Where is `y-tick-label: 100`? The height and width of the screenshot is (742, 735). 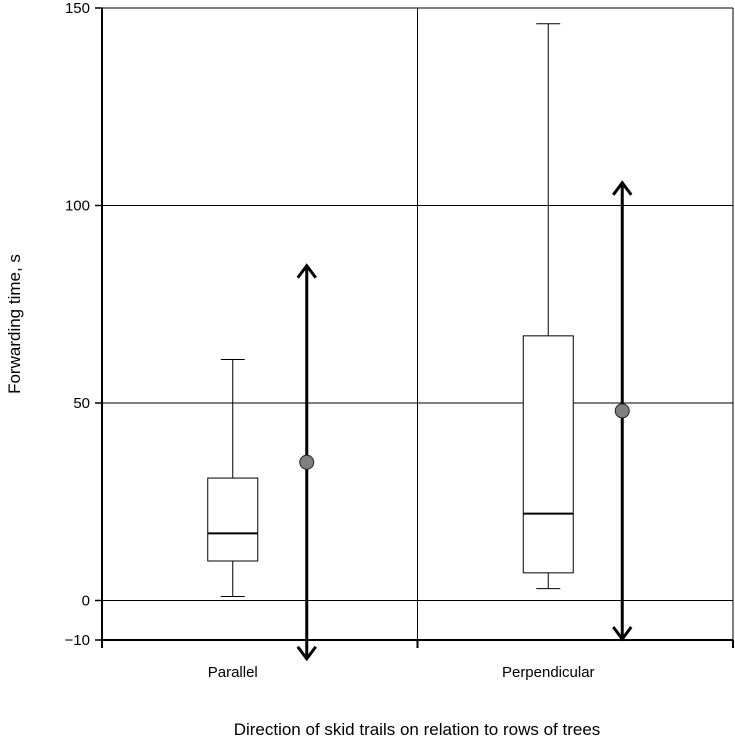 y-tick-label: 100 is located at coordinates (77, 206).